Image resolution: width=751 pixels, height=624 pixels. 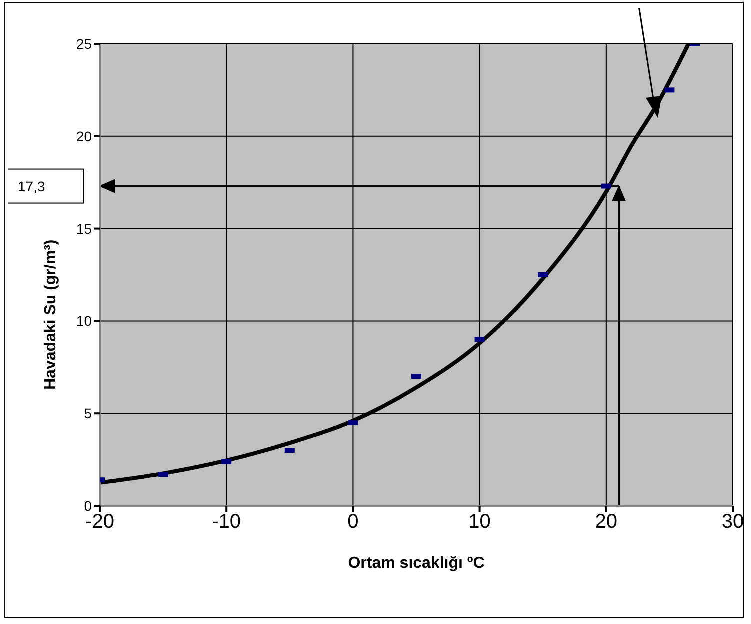 What do you see at coordinates (84, 136) in the screenshot?
I see `y-tick-label: 20` at bounding box center [84, 136].